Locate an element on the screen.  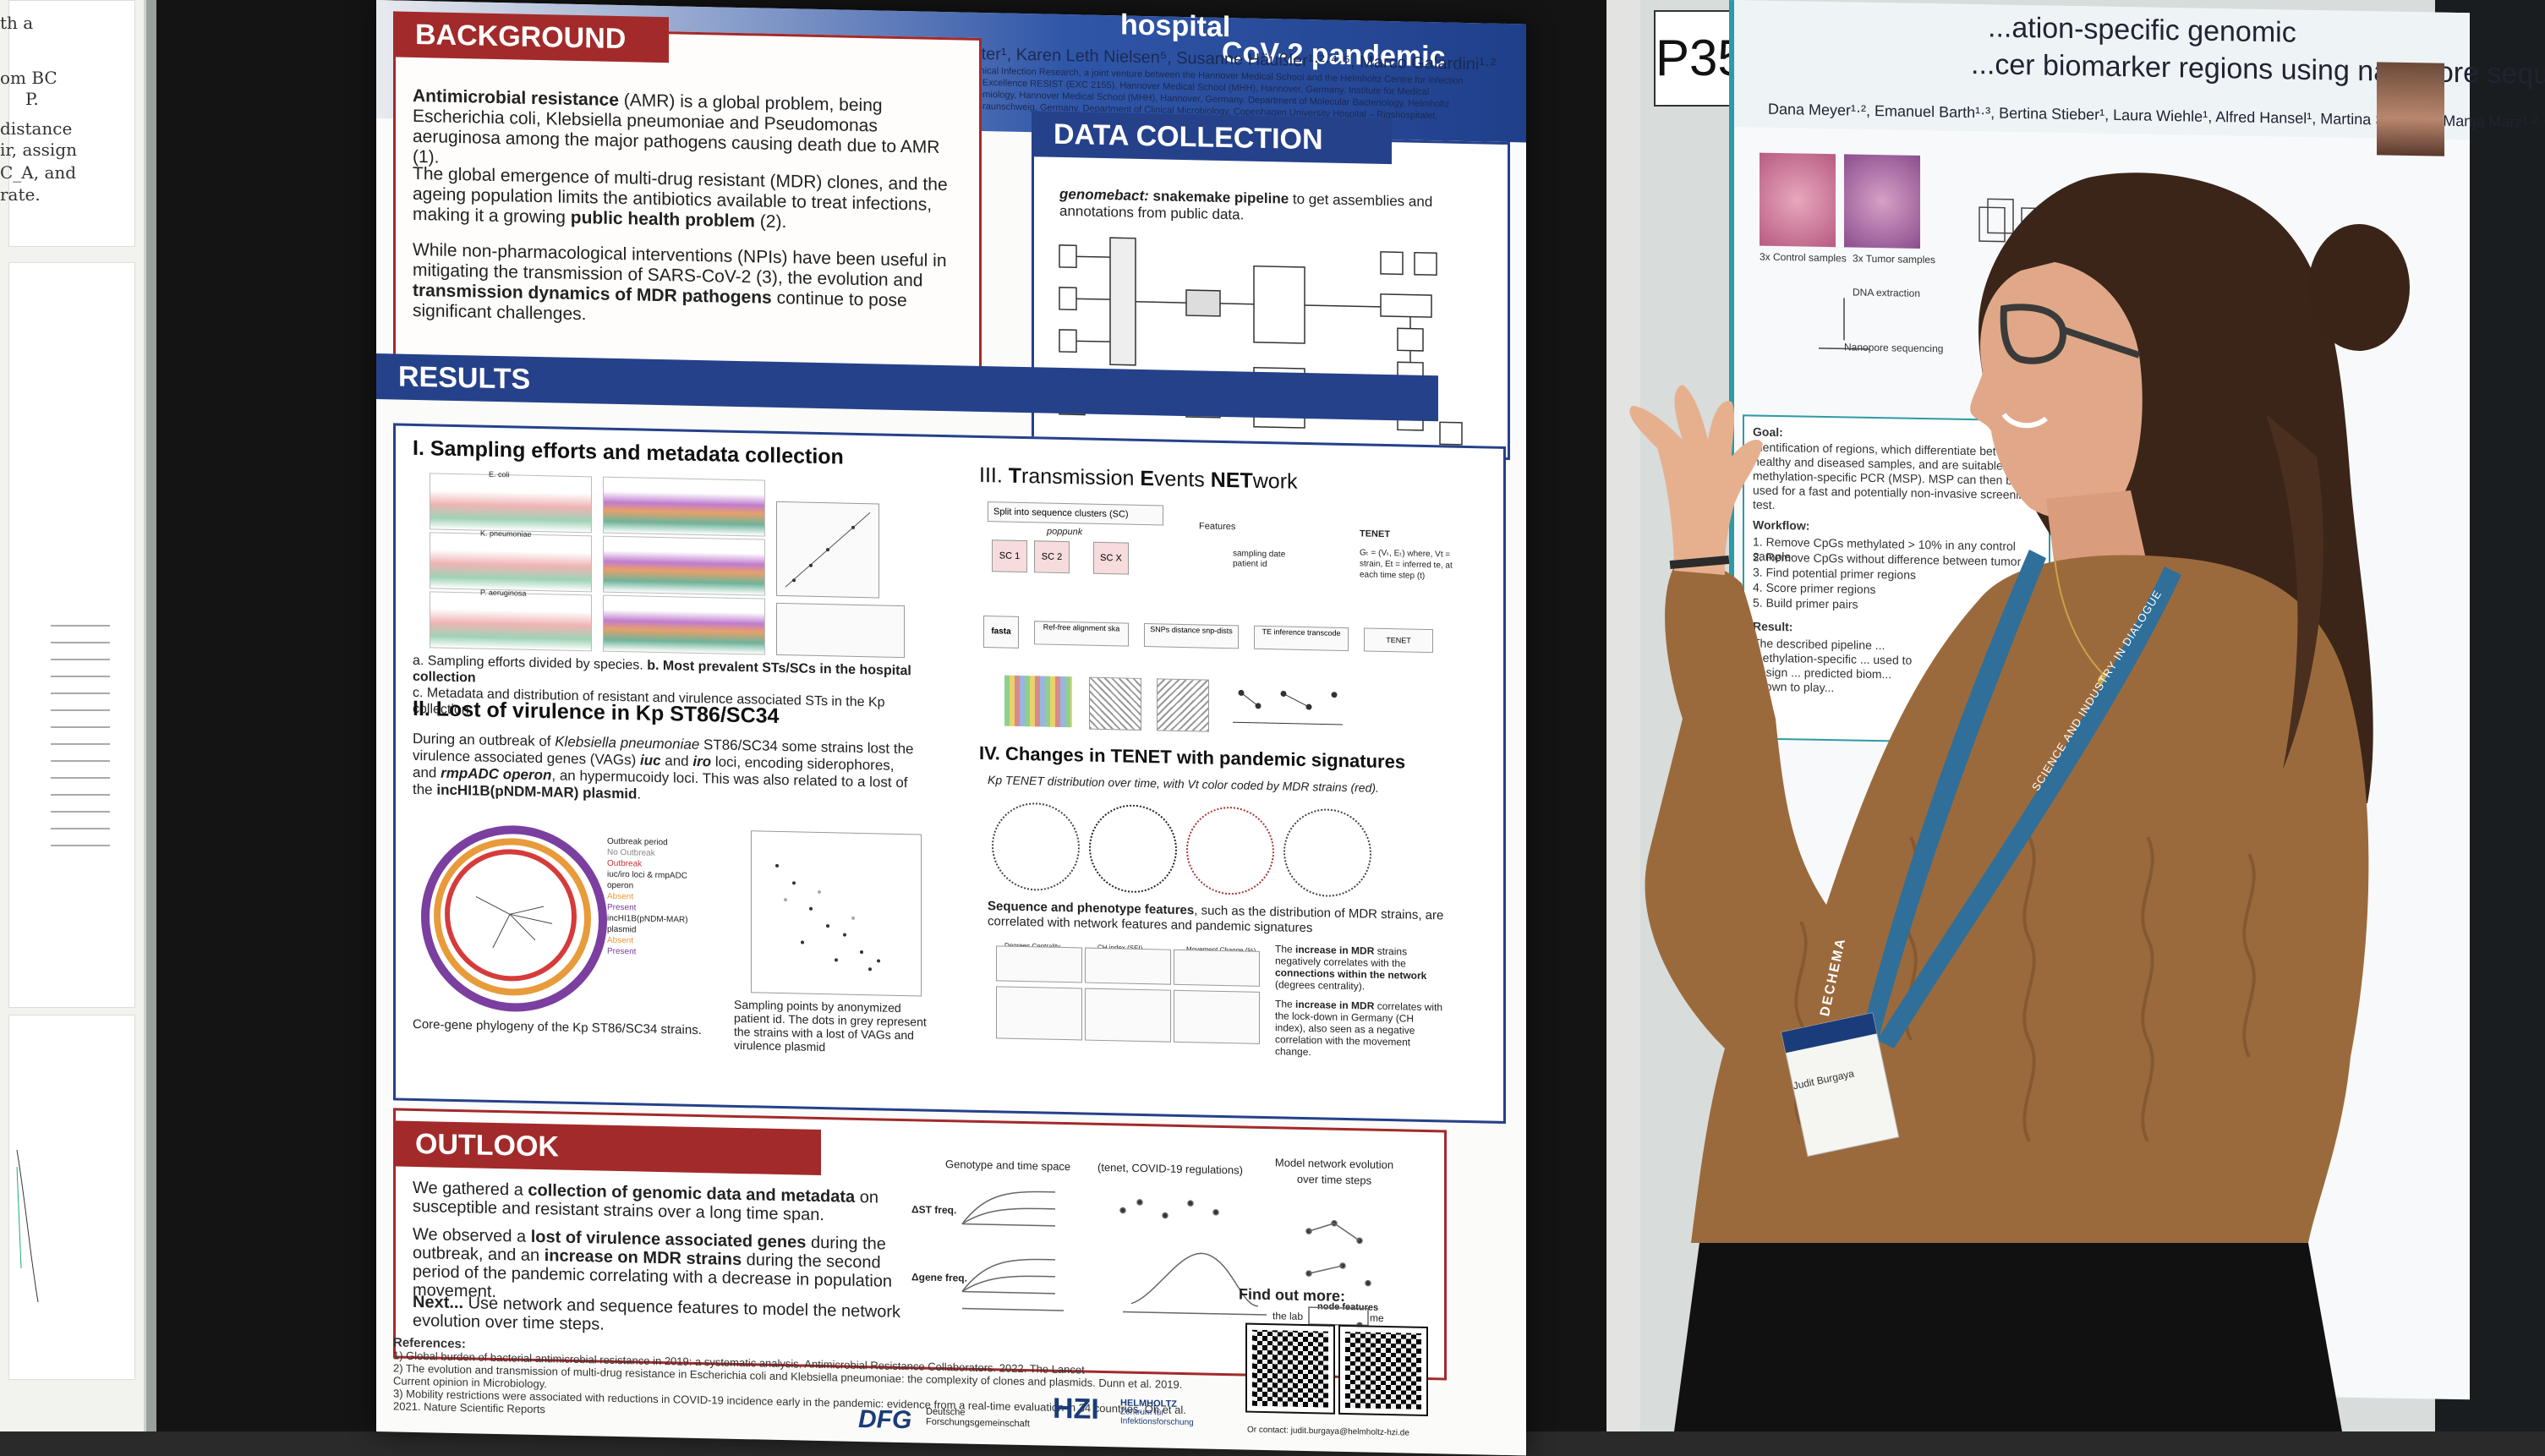
species-label: P. aeruginosa is located at coordinates (503, 593).